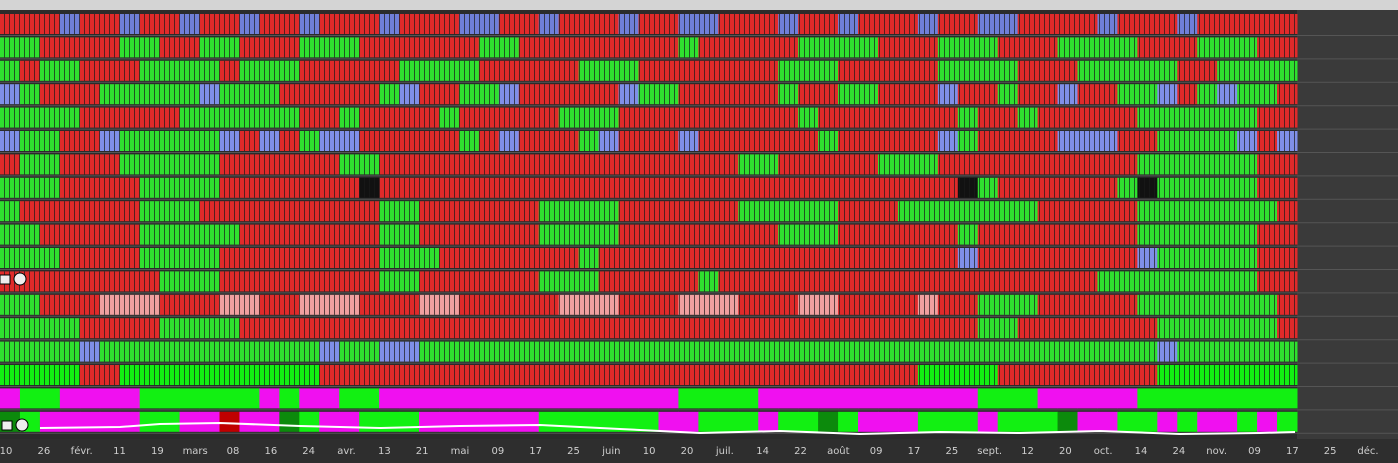 The image size is (1398, 463). Describe the element at coordinates (346, 451) in the screenshot. I see `axis-label: avr.` at that location.